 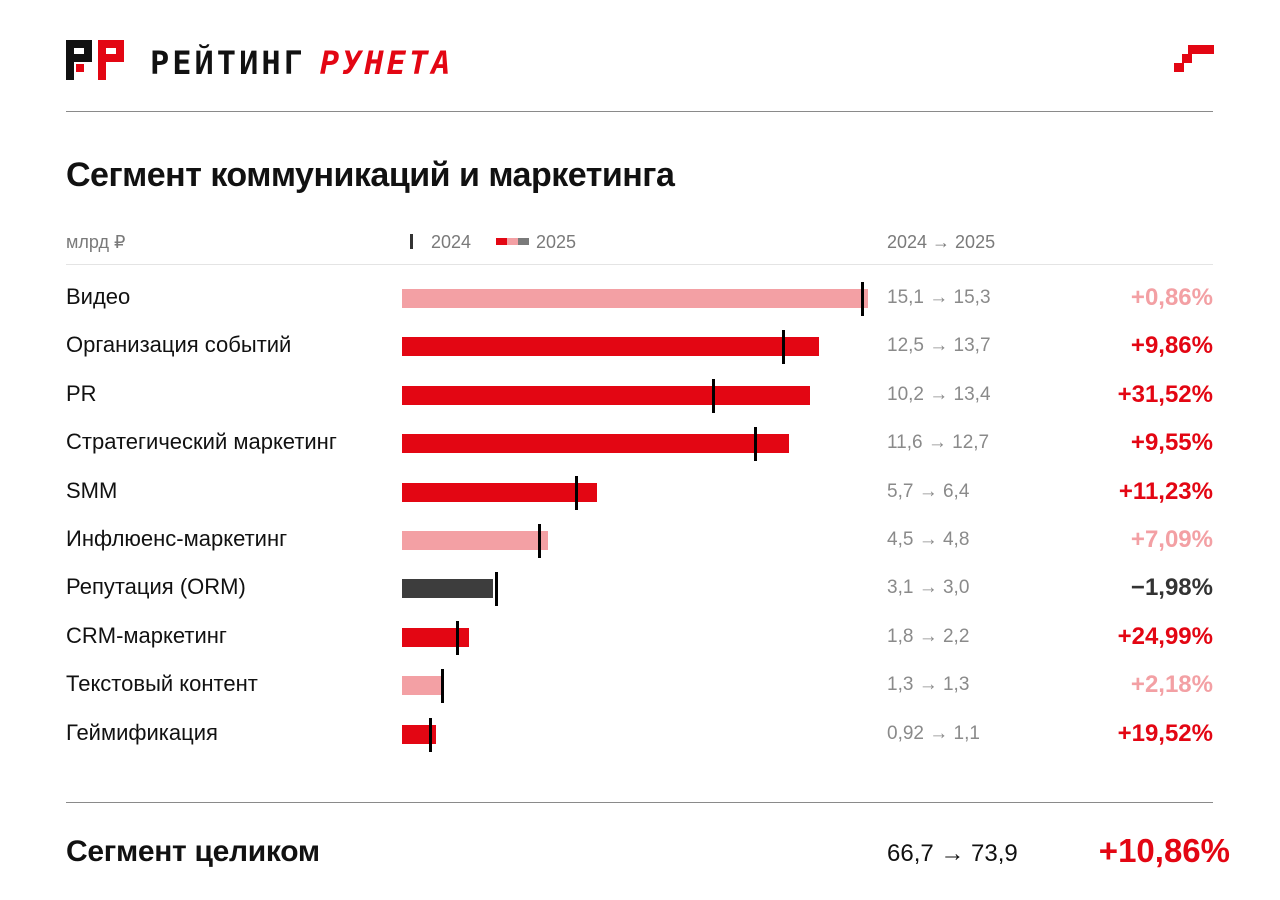 I want to click on brand-wordmark: РЕЙТИНГ РУНЕТА, so click(x=301, y=63).